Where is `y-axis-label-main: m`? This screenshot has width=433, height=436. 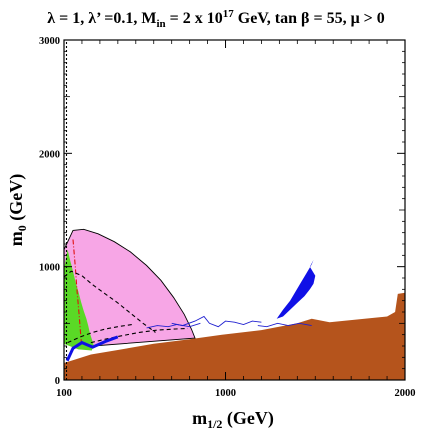
y-axis-label-main: m is located at coordinates (16, 238).